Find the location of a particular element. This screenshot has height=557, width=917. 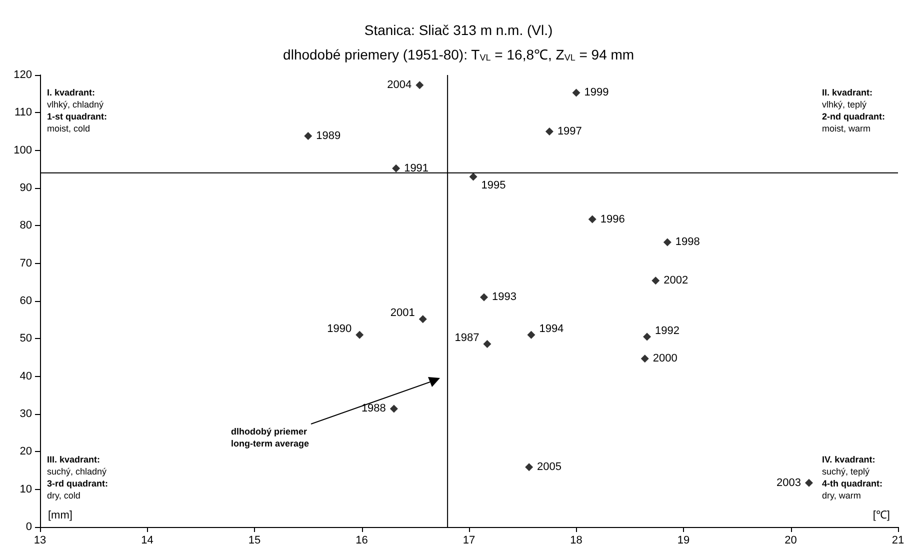

annotation: I. kvadrant: vlhký, chladný 1-st quadrant: moist, cold is located at coordinates (77, 111).